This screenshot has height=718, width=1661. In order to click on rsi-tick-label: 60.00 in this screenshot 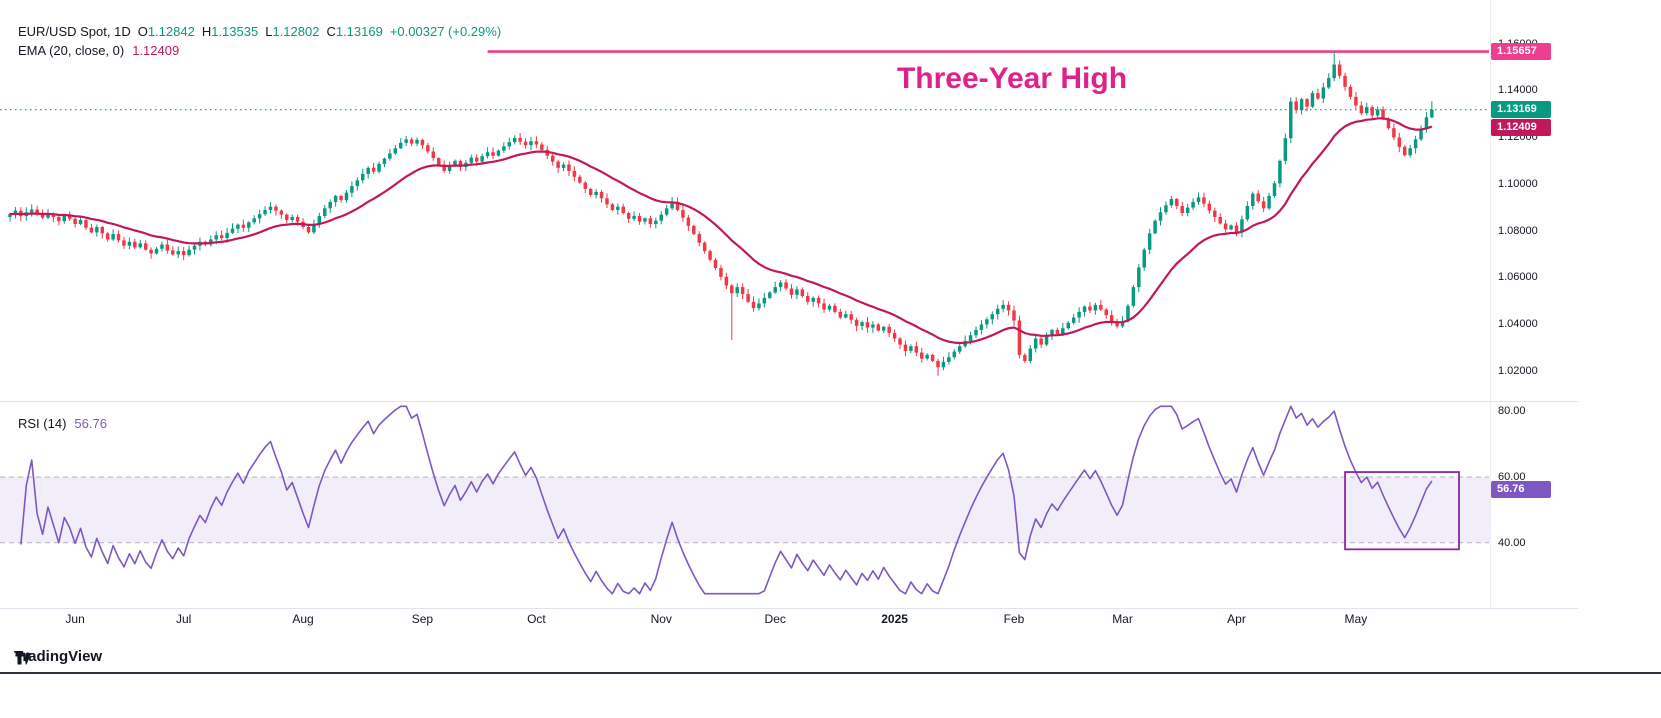, I will do `click(1512, 476)`.